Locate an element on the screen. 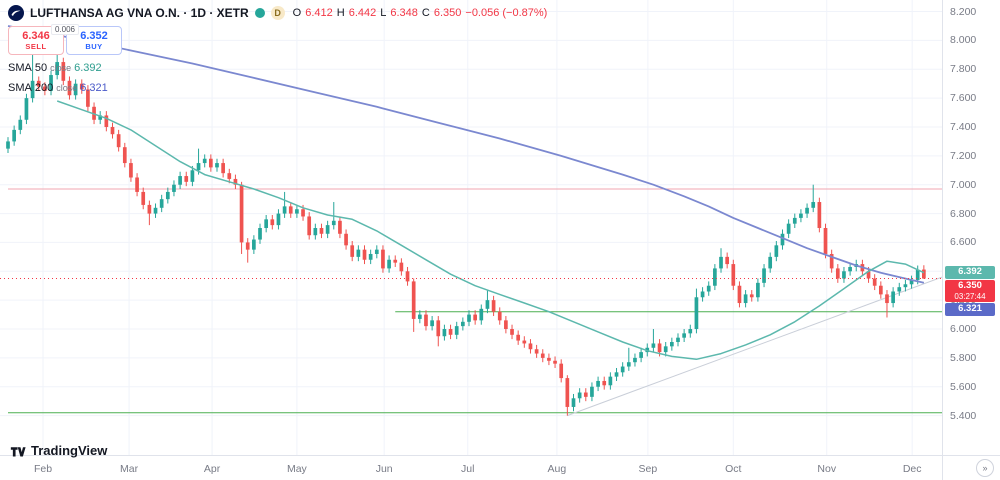 The image size is (1000, 480). time-tick: Jul is located at coordinates (468, 469).